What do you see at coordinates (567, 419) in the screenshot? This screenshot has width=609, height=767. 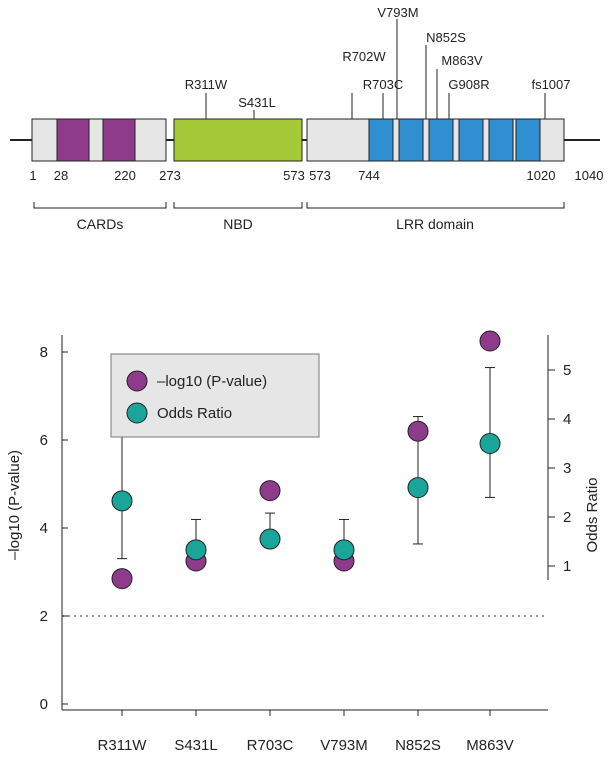 I see `right-tick-label: 4` at bounding box center [567, 419].